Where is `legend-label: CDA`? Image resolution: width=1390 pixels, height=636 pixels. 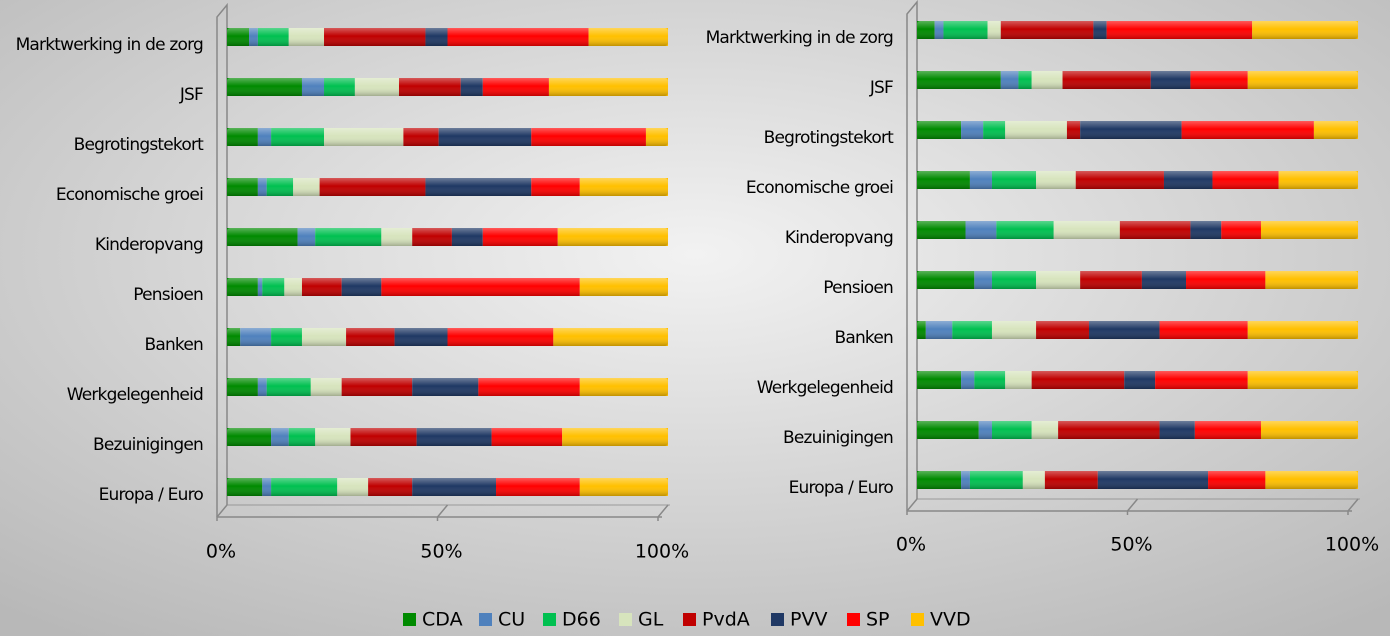
legend-label: CDA is located at coordinates (442, 620).